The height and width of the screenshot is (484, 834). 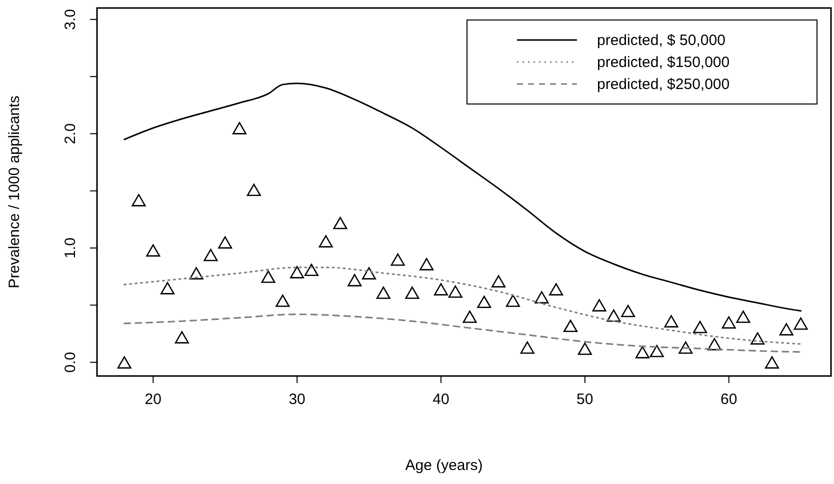 I want to click on y-tick-label: 2.0, so click(x=70, y=133).